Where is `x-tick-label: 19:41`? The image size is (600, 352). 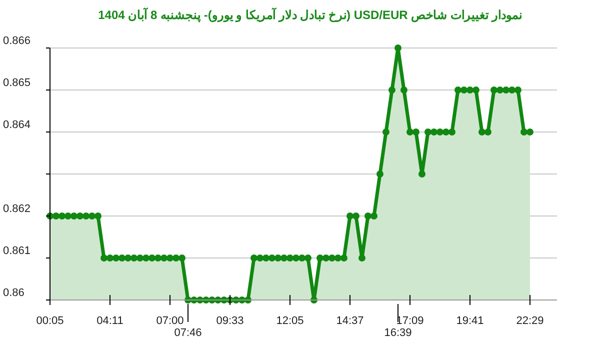
x-tick-label: 19:41 is located at coordinates (470, 321).